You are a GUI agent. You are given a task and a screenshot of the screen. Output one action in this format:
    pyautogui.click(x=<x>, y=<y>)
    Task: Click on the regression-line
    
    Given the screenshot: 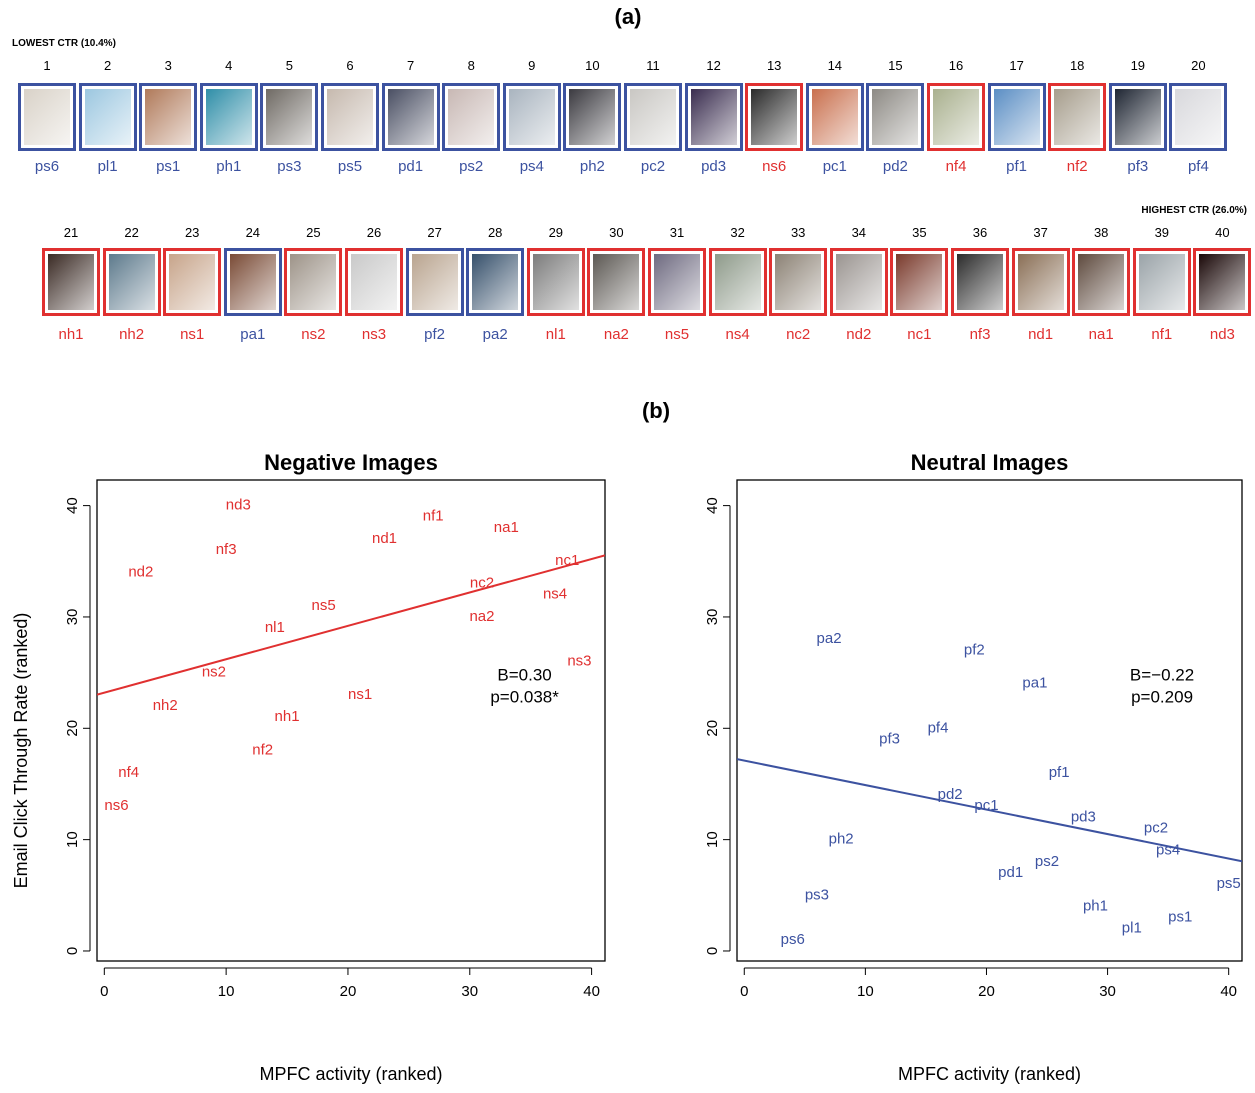 What is the action you would take?
    pyautogui.click(x=989, y=810)
    